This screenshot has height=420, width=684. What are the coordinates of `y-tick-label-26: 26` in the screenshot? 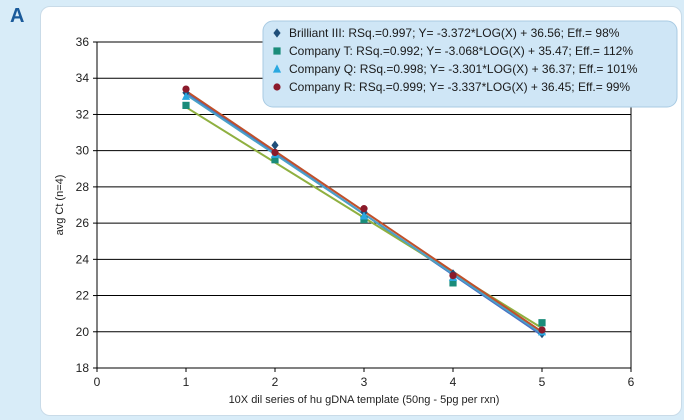 It's located at (83, 223).